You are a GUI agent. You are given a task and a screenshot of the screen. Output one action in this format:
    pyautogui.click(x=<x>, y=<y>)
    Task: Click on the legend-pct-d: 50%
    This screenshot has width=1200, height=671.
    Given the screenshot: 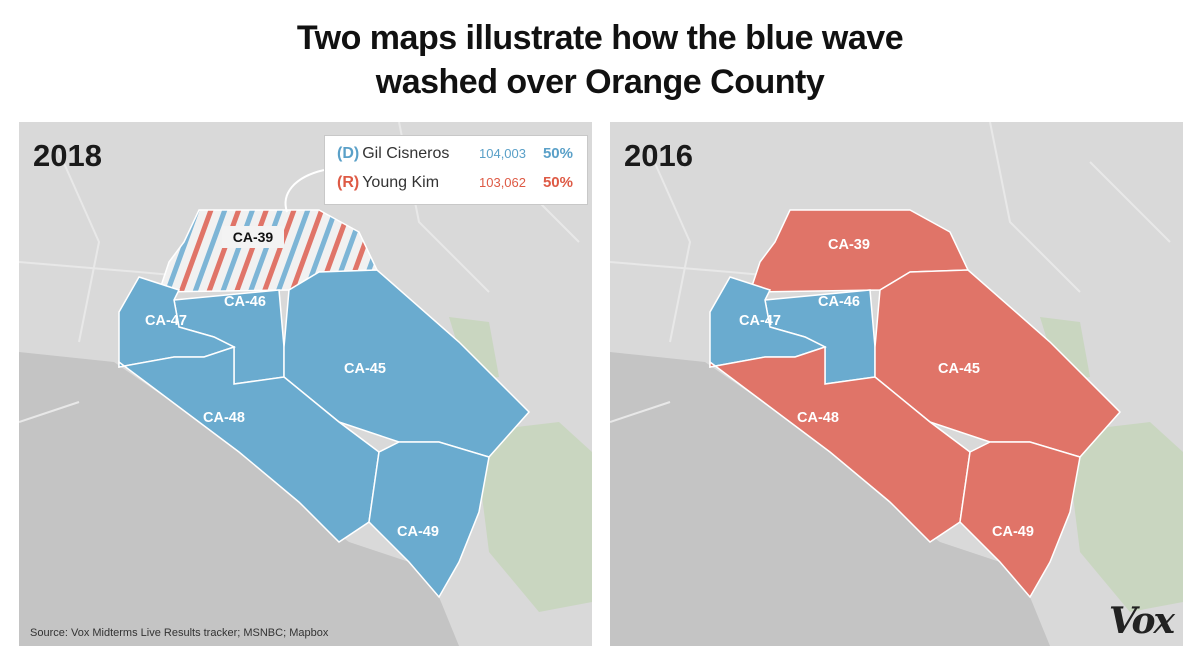 What is the action you would take?
    pyautogui.click(x=557, y=153)
    